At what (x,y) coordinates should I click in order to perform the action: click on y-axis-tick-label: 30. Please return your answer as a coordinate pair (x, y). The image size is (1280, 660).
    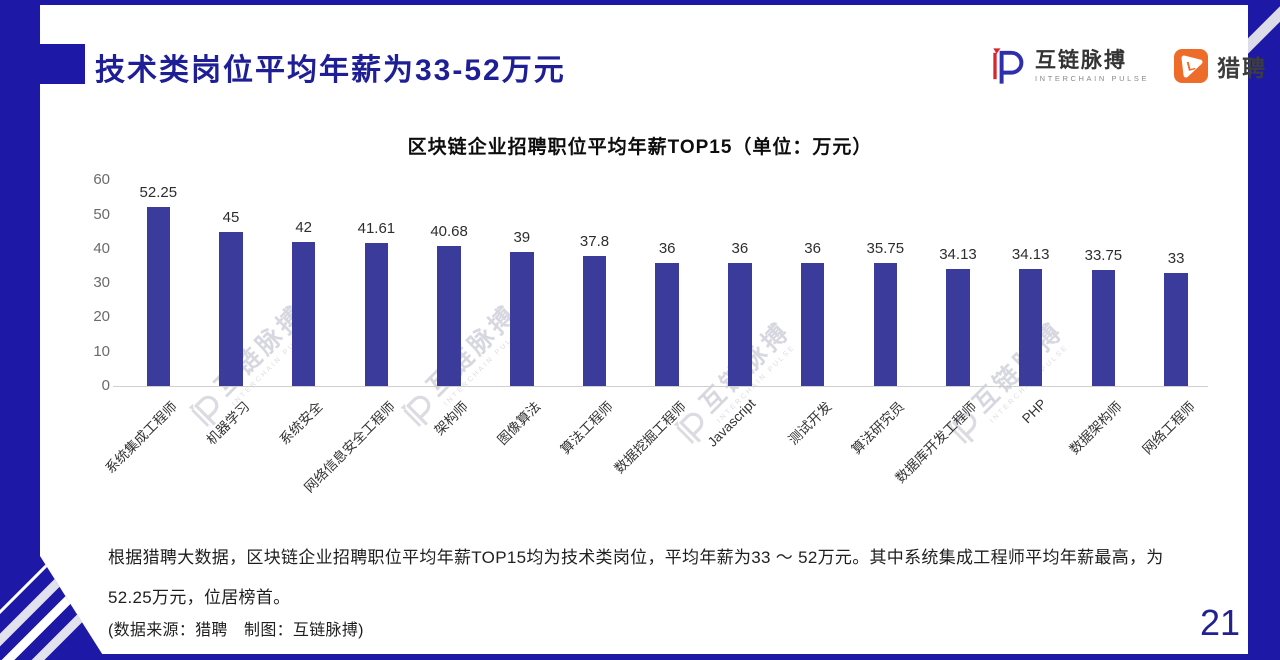
    Looking at the image, I should click on (101, 283).